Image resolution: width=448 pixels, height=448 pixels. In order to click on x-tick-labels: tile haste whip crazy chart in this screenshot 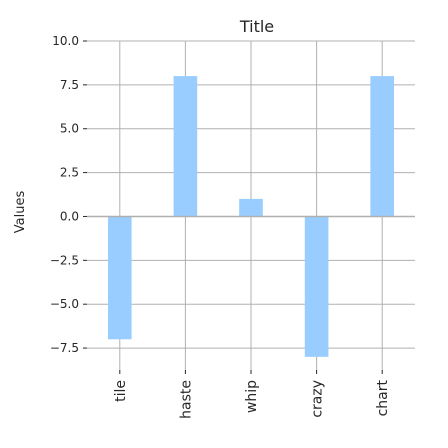, I will do `click(252, 394)`.